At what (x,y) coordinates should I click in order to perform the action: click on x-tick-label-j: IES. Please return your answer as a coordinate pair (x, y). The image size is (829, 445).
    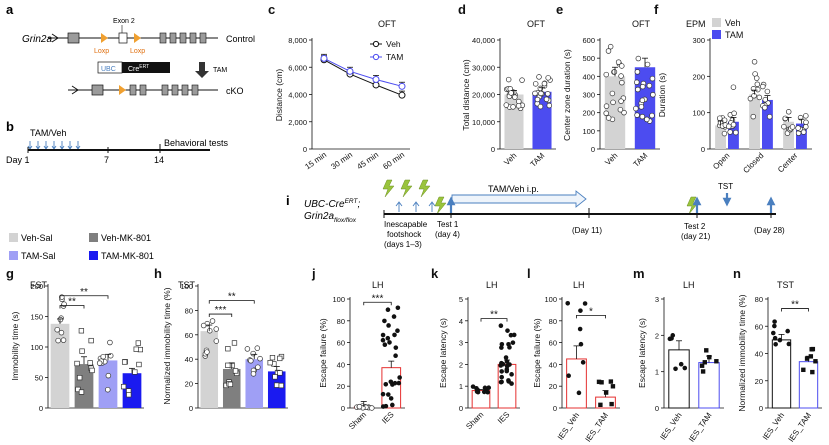
    Looking at the image, I should click on (387, 417).